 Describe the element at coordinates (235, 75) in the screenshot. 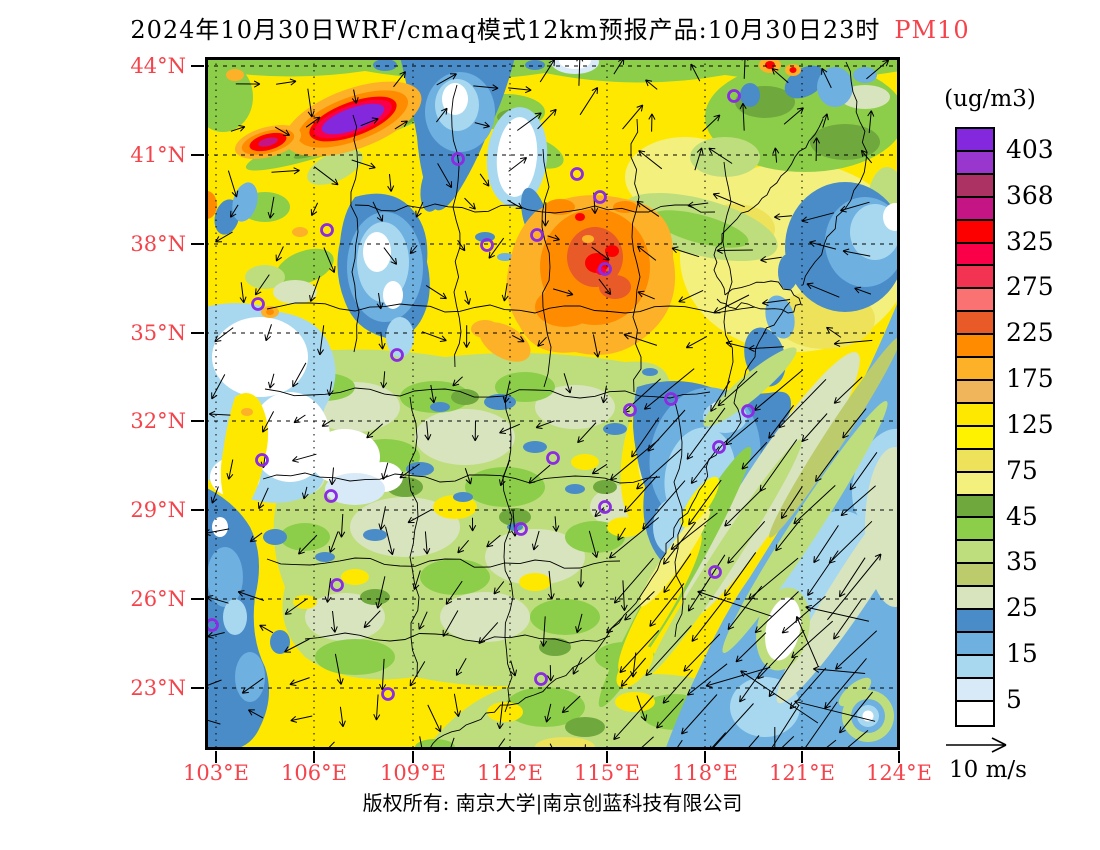

I see `orange-small-spot` at that location.